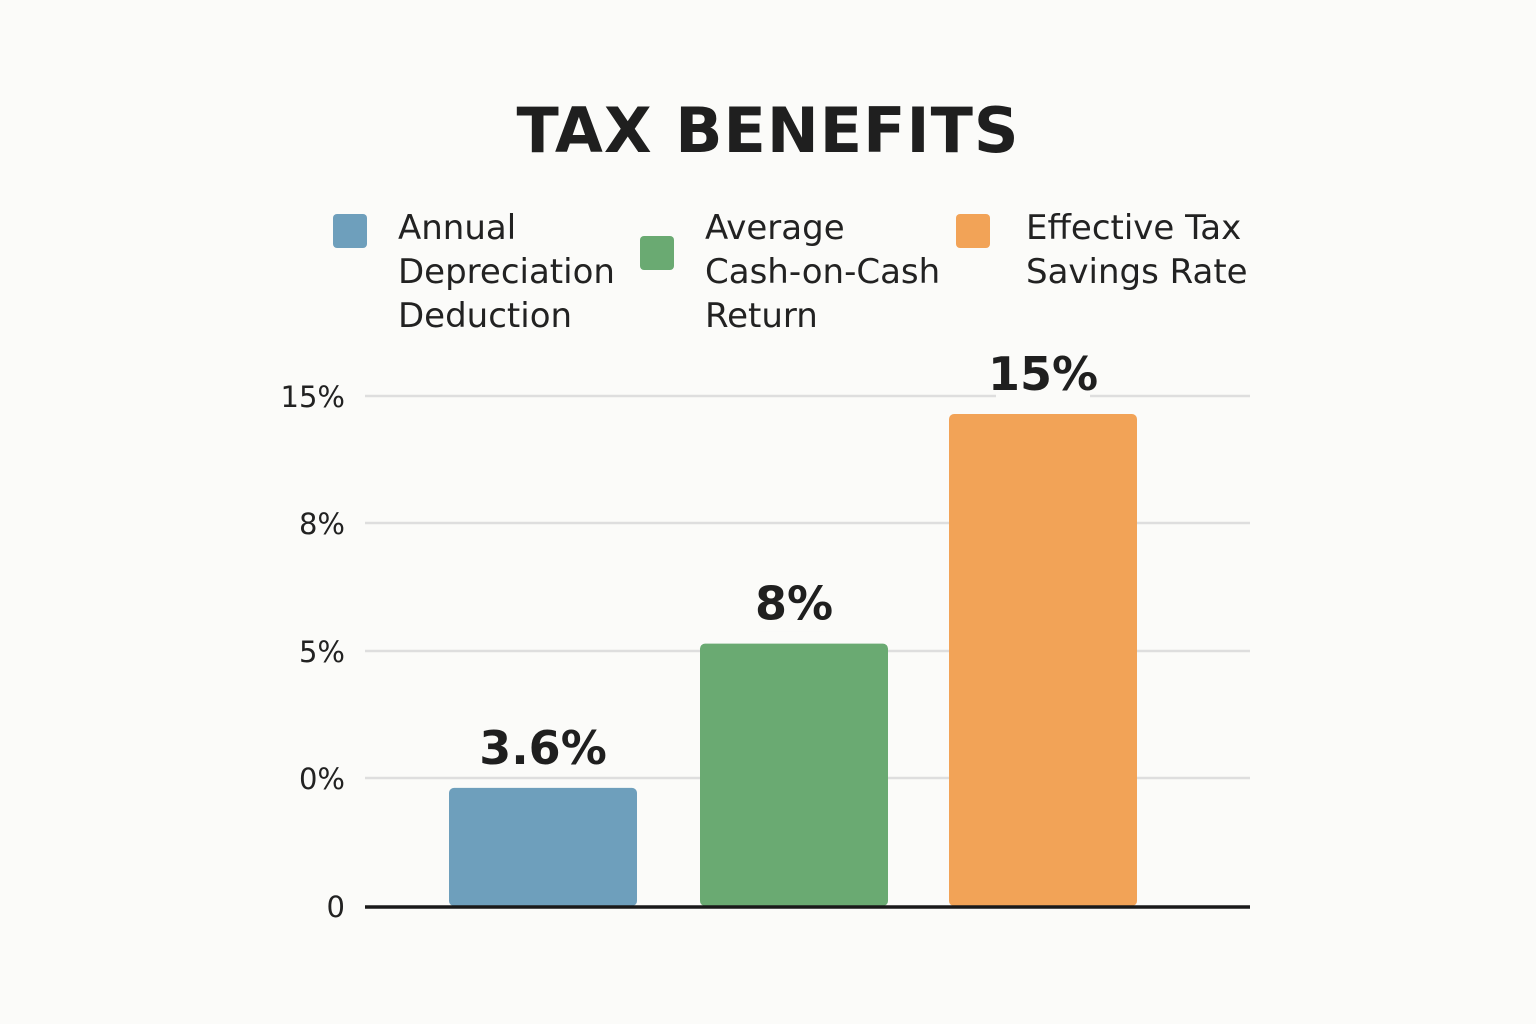 The image size is (1536, 1024). Describe the element at coordinates (322, 524) in the screenshot. I see `y-tick-label: 8%` at that location.